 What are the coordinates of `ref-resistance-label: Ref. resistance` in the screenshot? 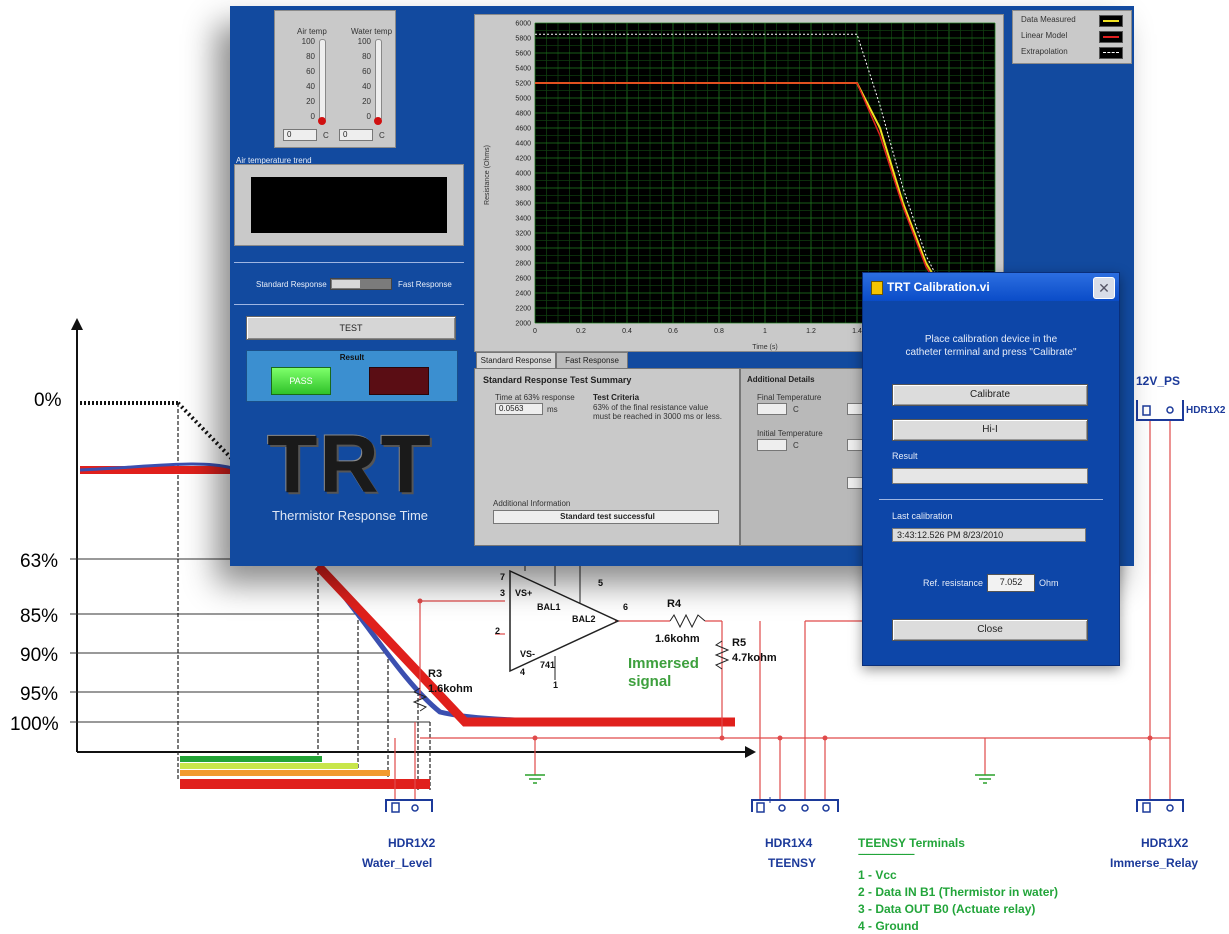 It's located at (952, 583).